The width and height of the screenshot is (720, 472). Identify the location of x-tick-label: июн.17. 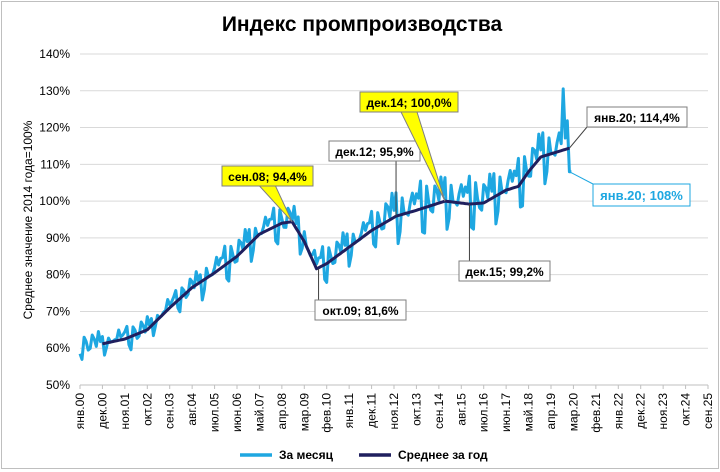
(506, 412).